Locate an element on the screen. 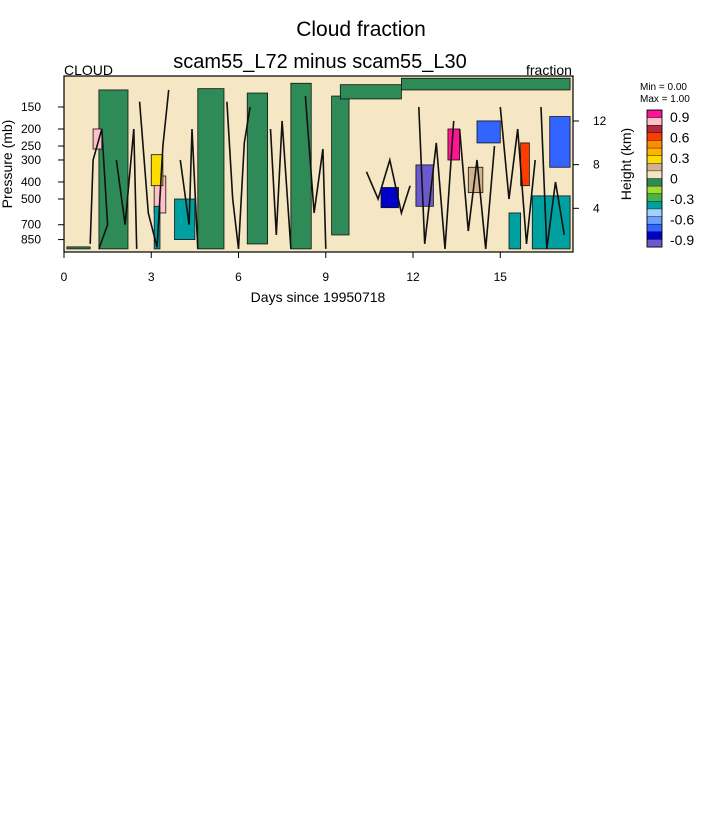 The width and height of the screenshot is (722, 830). y-tick-label: 700 is located at coordinates (31, 225).